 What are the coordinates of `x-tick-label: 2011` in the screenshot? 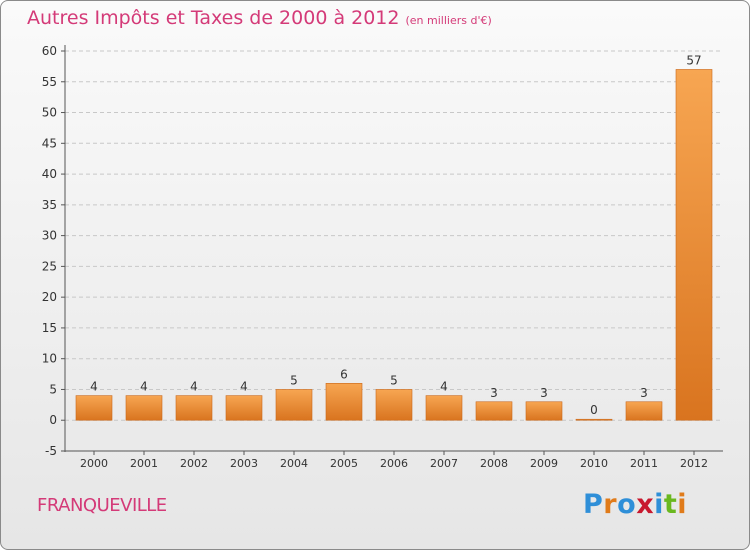 It's located at (644, 463).